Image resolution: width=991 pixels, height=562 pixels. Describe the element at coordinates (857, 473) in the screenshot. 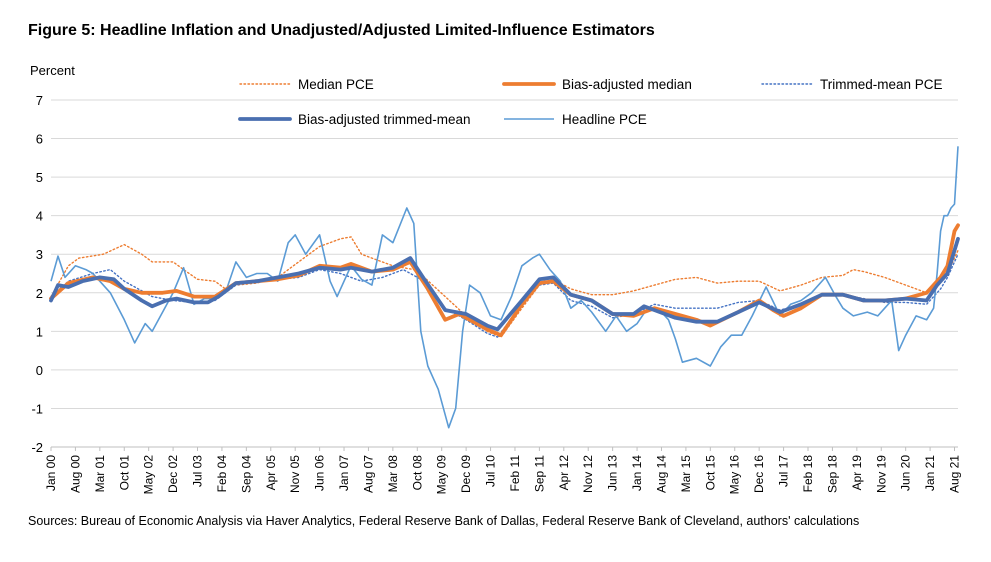

I see `x-tick-label: Apr 19` at that location.